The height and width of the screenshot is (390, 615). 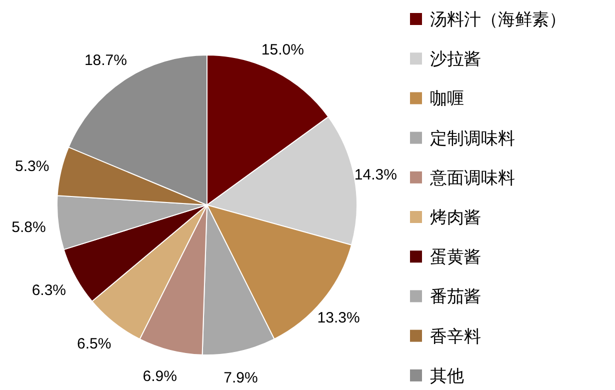 I want to click on data-label: 6.9%, so click(x=159, y=377).